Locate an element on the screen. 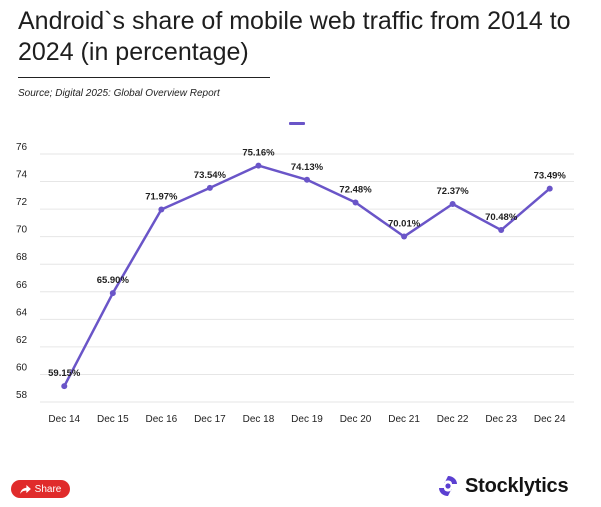 The width and height of the screenshot is (601, 507). stocklytics-logo-icon is located at coordinates (448, 486).